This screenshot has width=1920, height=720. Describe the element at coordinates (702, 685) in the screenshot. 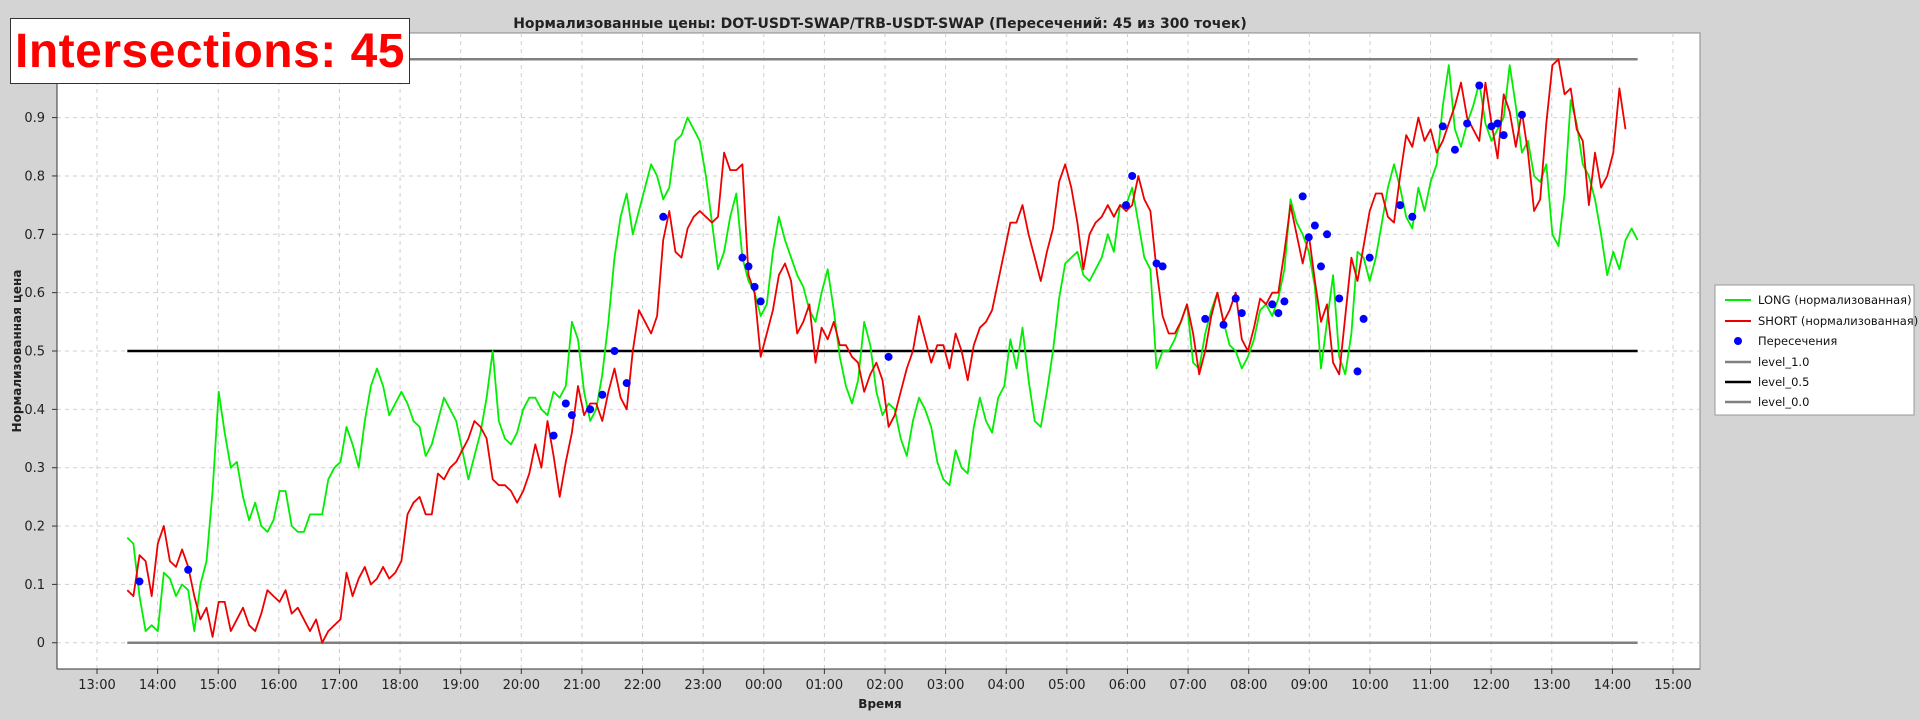

I see `x-tick-label: 23:00` at that location.